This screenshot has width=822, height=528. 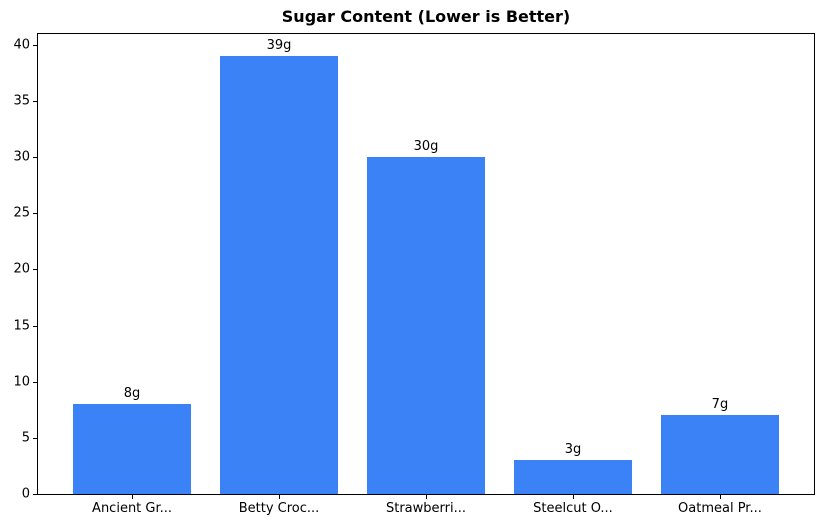 I want to click on y-tick-label: 10, so click(x=21, y=382).